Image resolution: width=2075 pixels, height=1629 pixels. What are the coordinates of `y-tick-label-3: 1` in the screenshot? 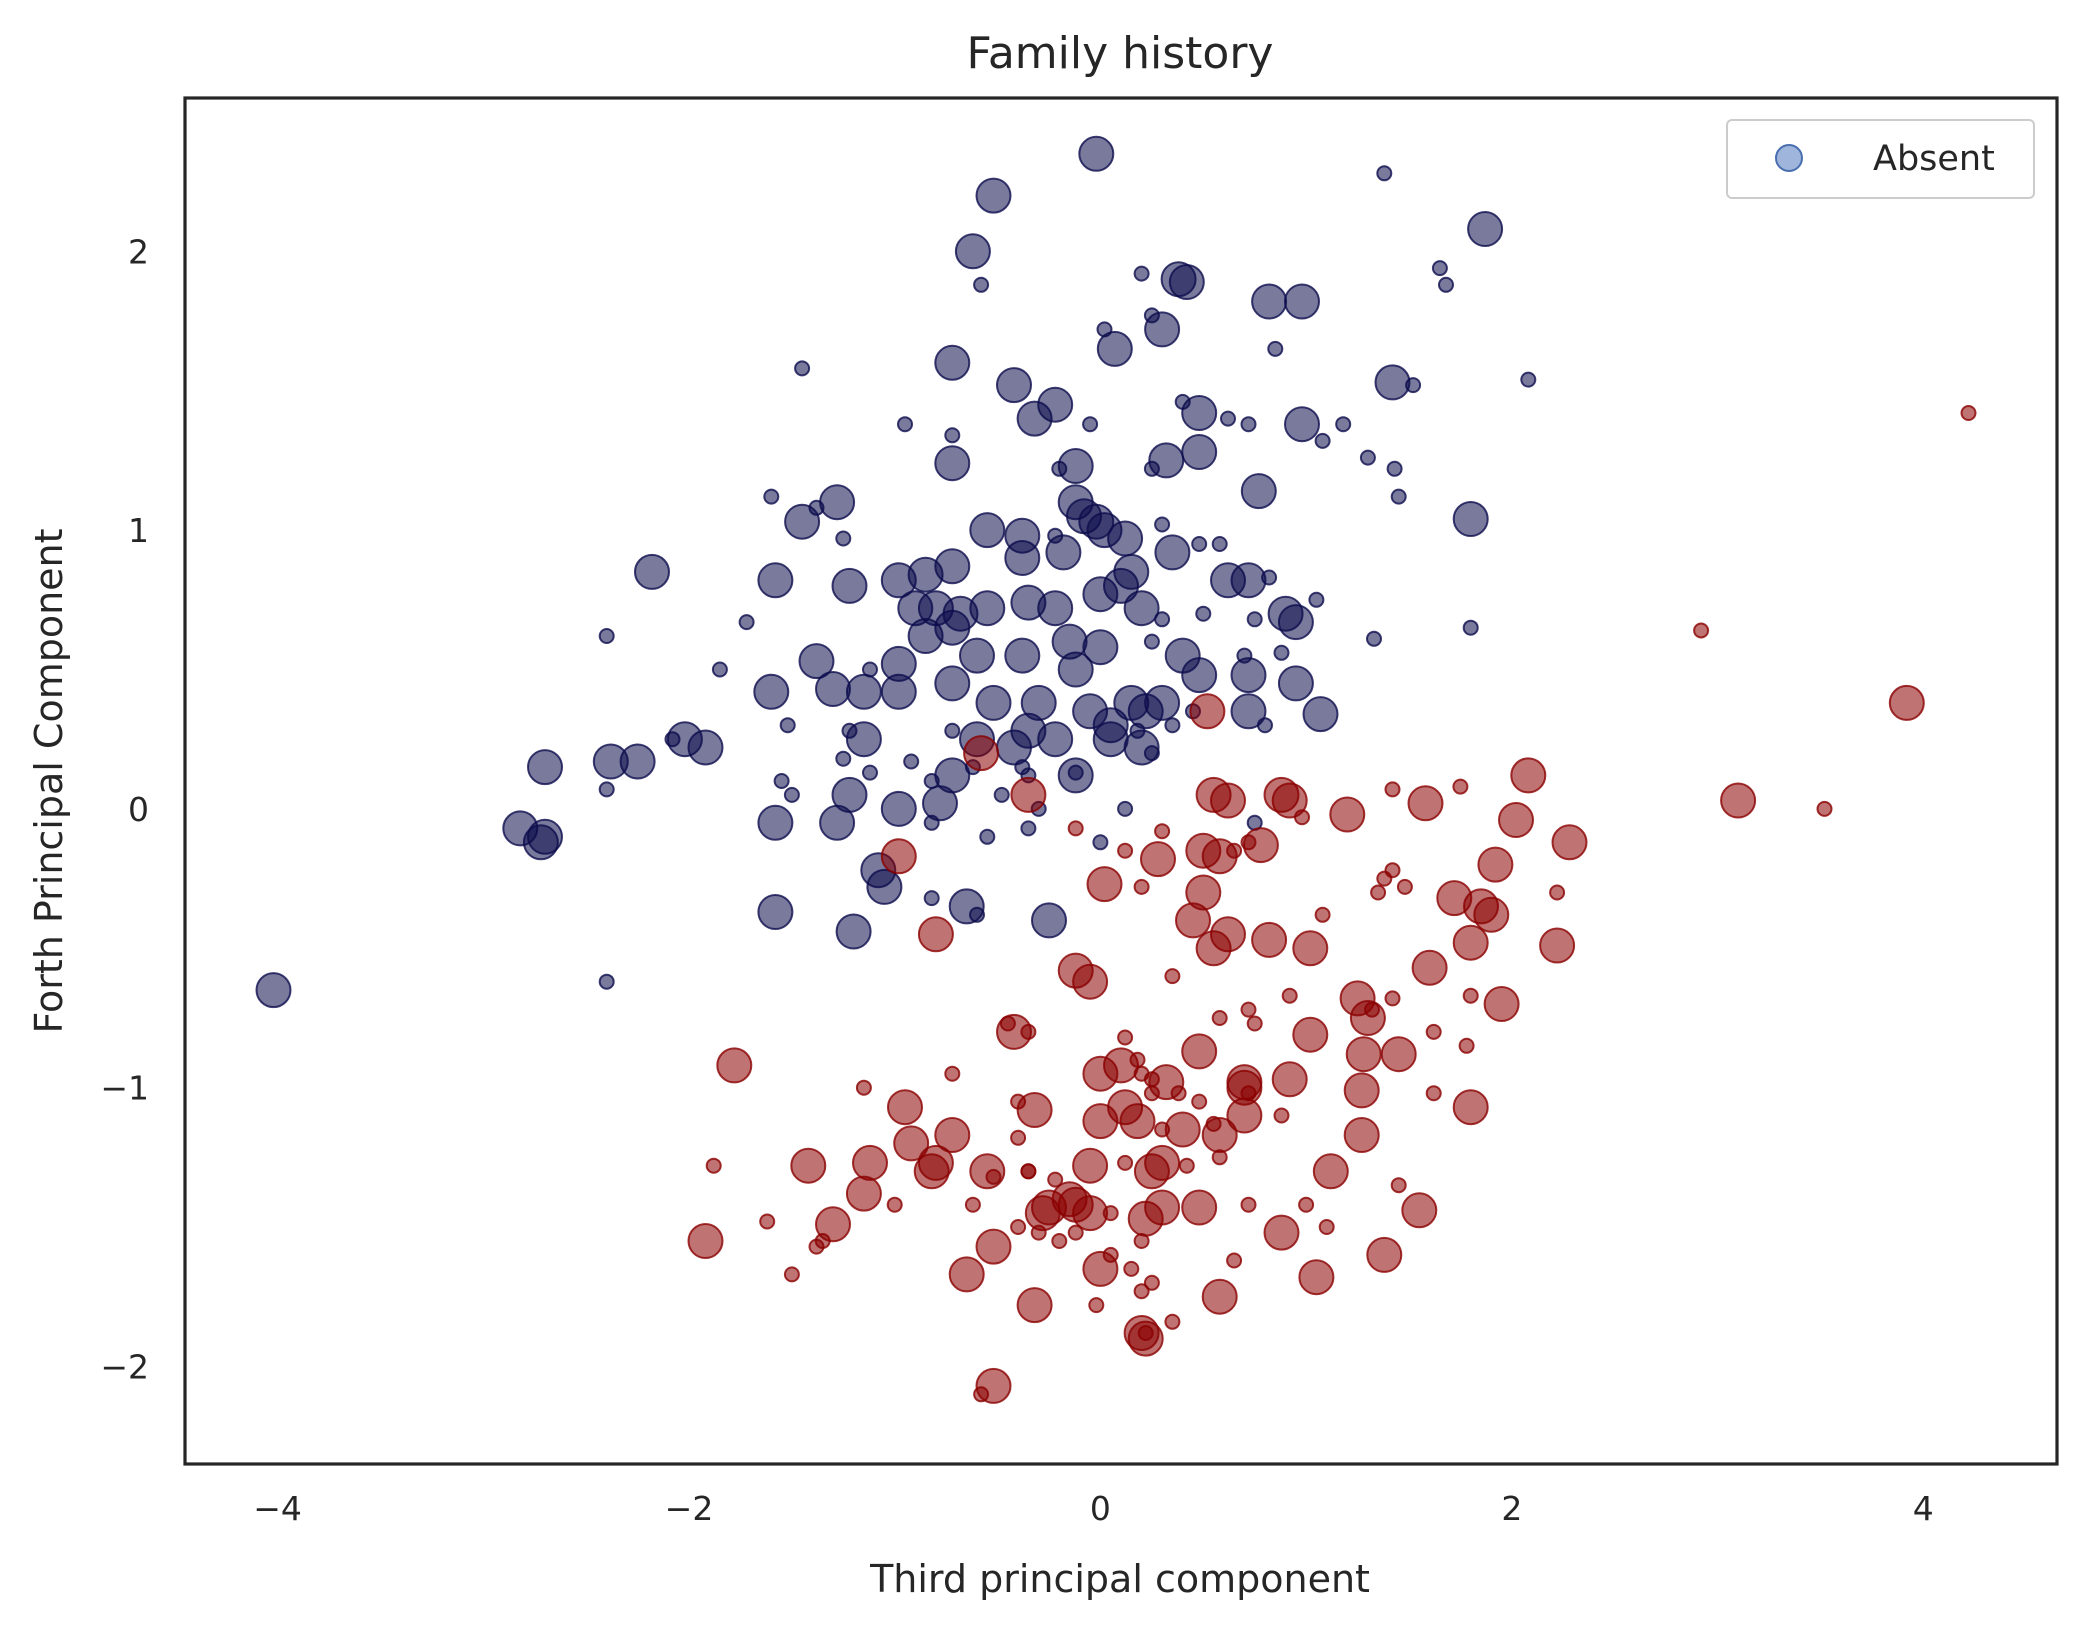 It's located at (138, 530).